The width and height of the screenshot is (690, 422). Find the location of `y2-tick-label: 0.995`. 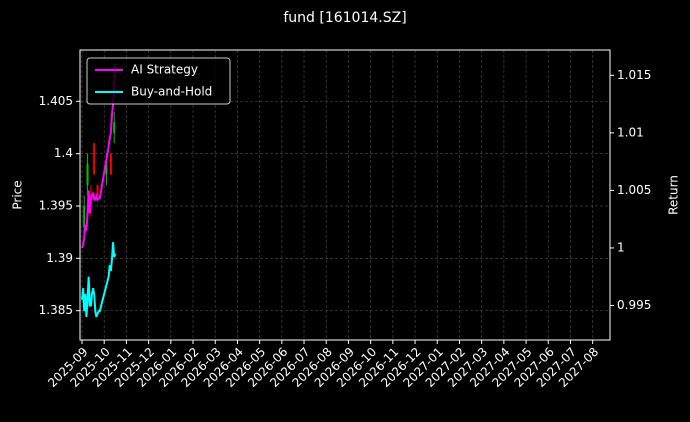

y2-tick-label: 0.995 is located at coordinates (634, 305).